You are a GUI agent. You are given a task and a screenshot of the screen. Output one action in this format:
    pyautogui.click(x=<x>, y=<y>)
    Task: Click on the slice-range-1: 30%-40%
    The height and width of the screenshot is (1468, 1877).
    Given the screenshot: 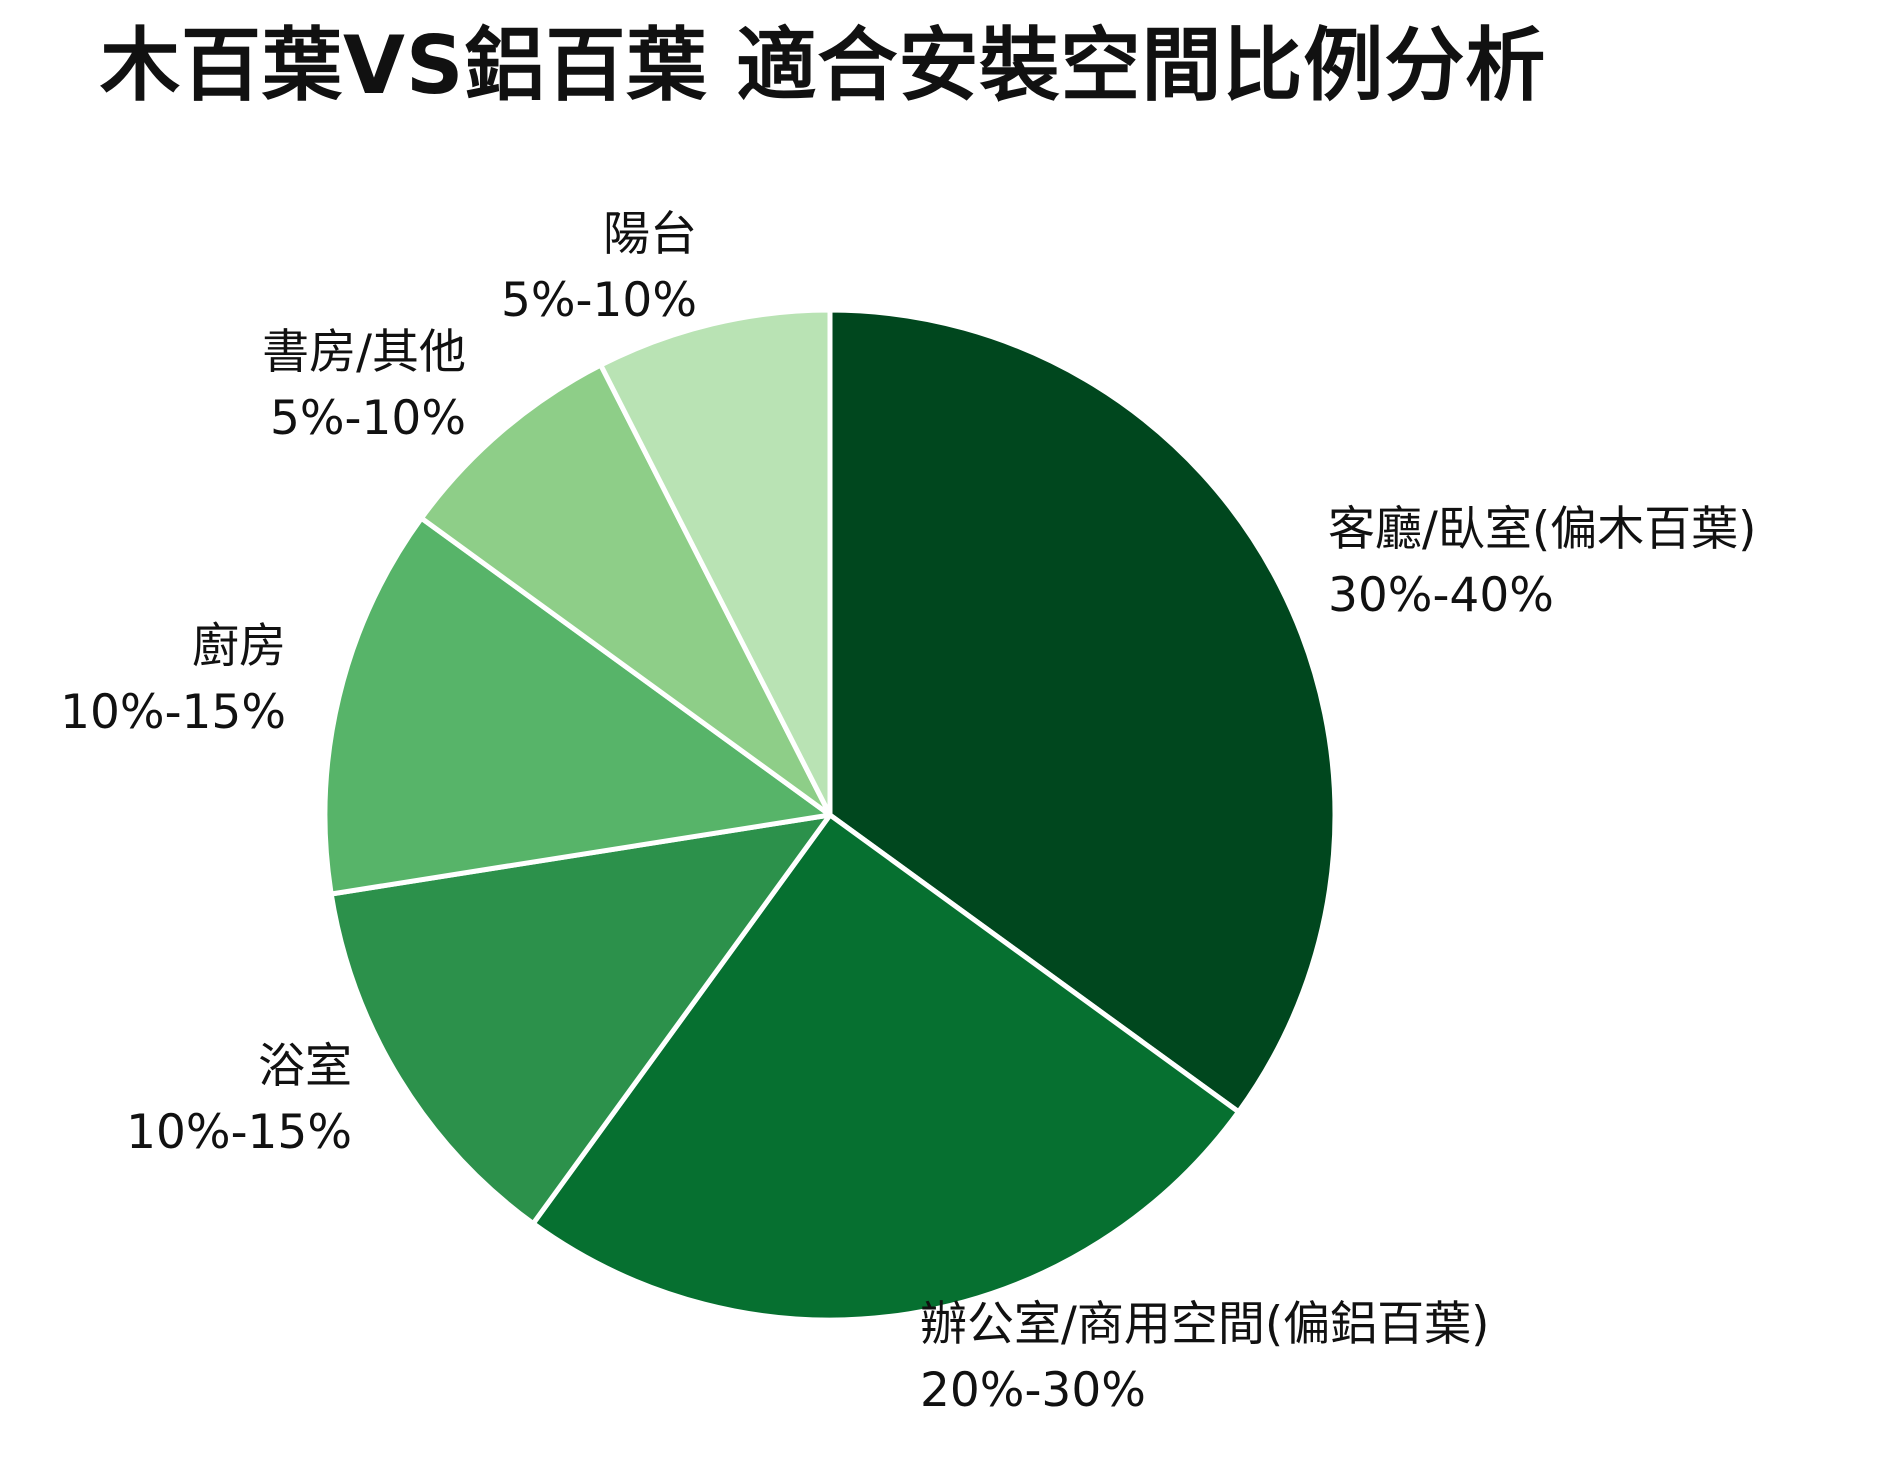 What is the action you would take?
    pyautogui.click(x=1441, y=595)
    